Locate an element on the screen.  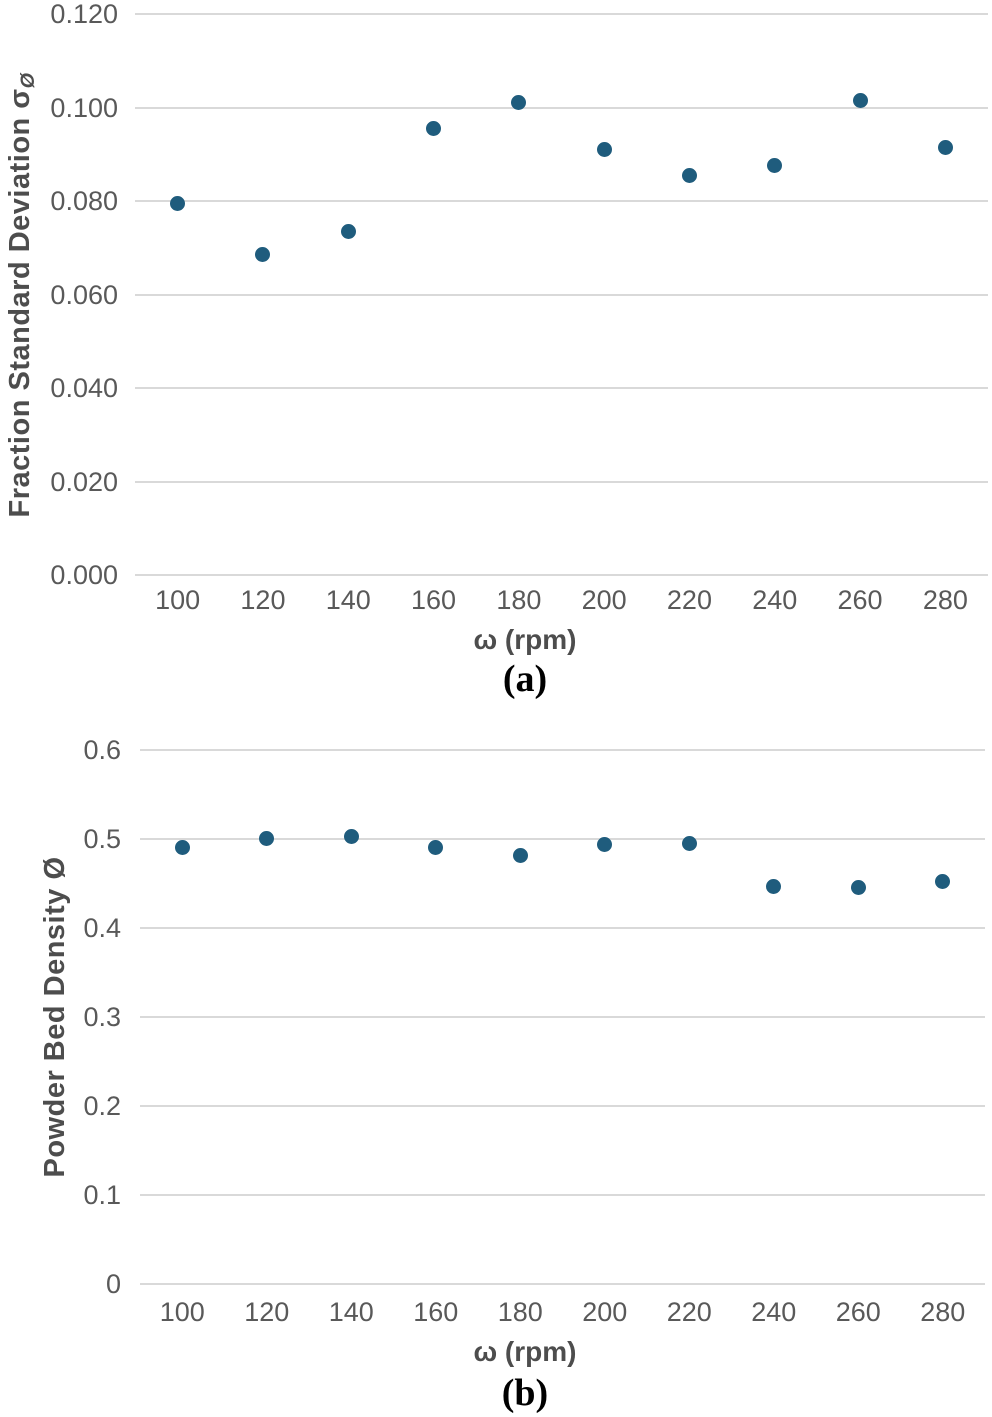
chart-a-y-tick-label: 0.020 is located at coordinates (84, 481).